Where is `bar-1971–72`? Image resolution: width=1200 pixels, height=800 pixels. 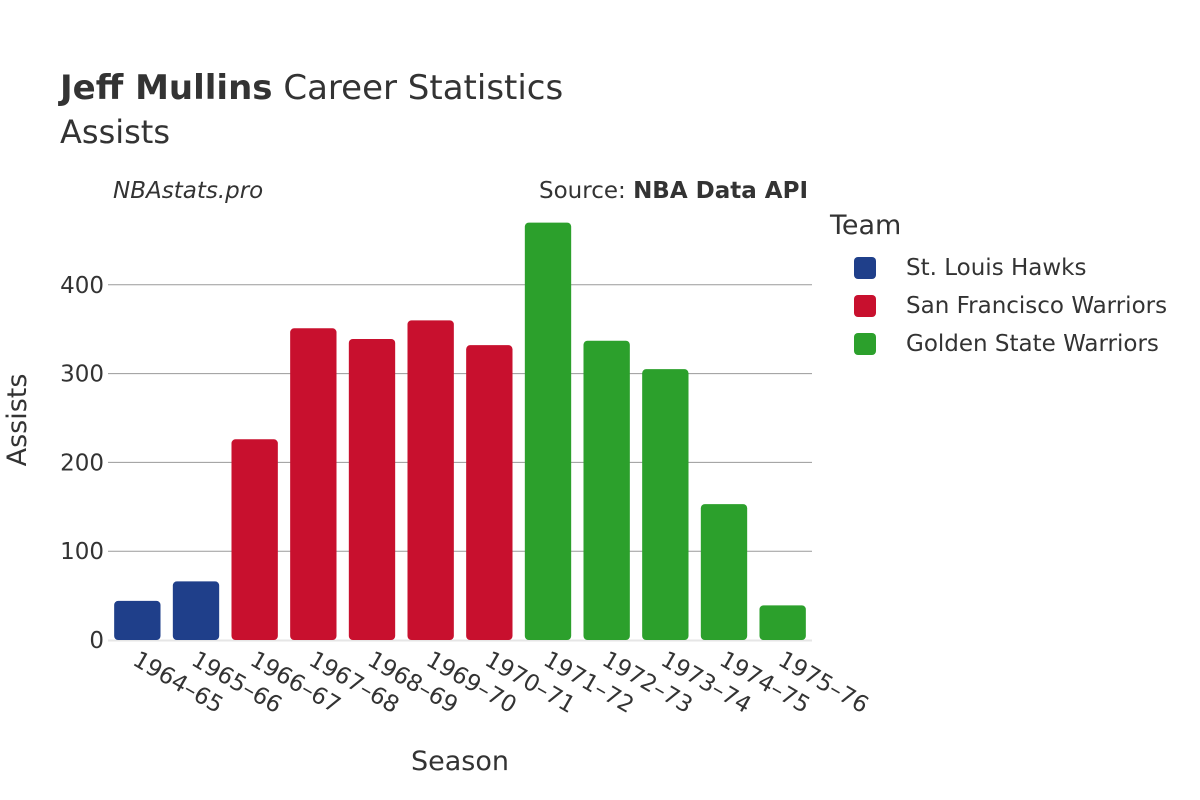 bar-1971–72 is located at coordinates (548, 431).